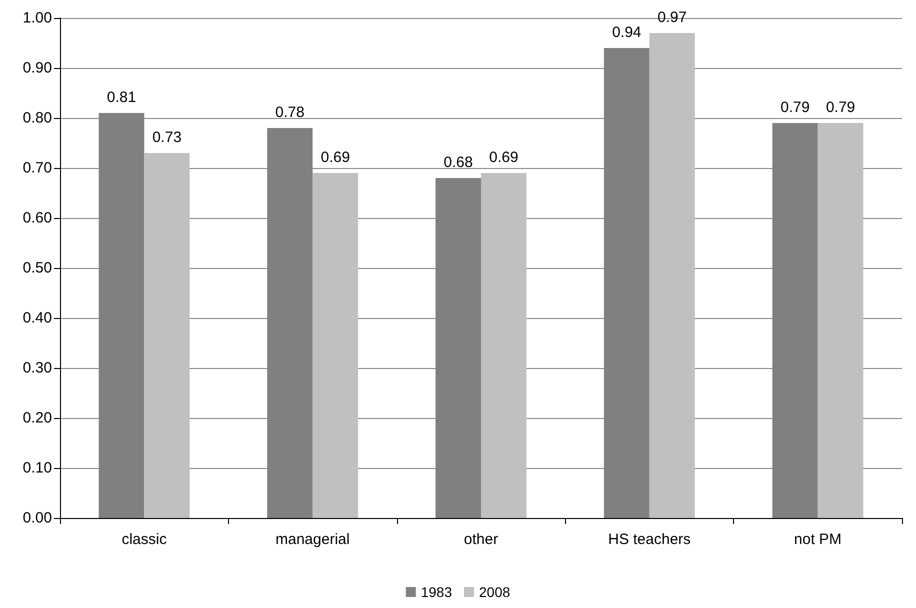 This screenshot has height=608, width=916. I want to click on data-label: 0.73, so click(167, 137).